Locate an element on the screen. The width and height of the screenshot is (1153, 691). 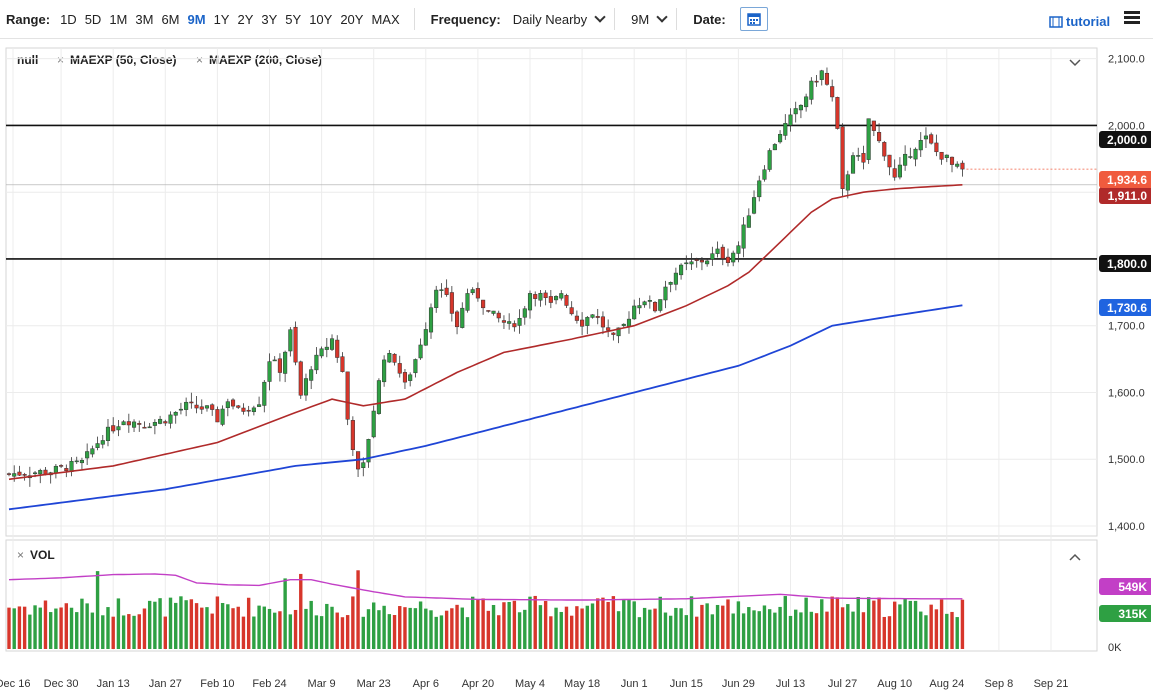
hamburger-menu-icon is located at coordinates (1132, 18).